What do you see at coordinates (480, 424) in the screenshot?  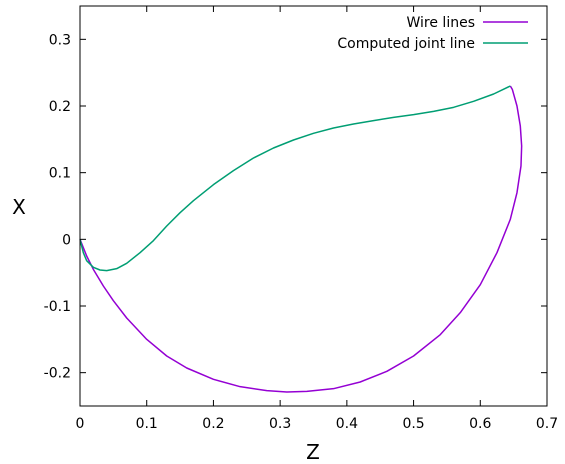 I see `x-tick-label: 0.6` at bounding box center [480, 424].